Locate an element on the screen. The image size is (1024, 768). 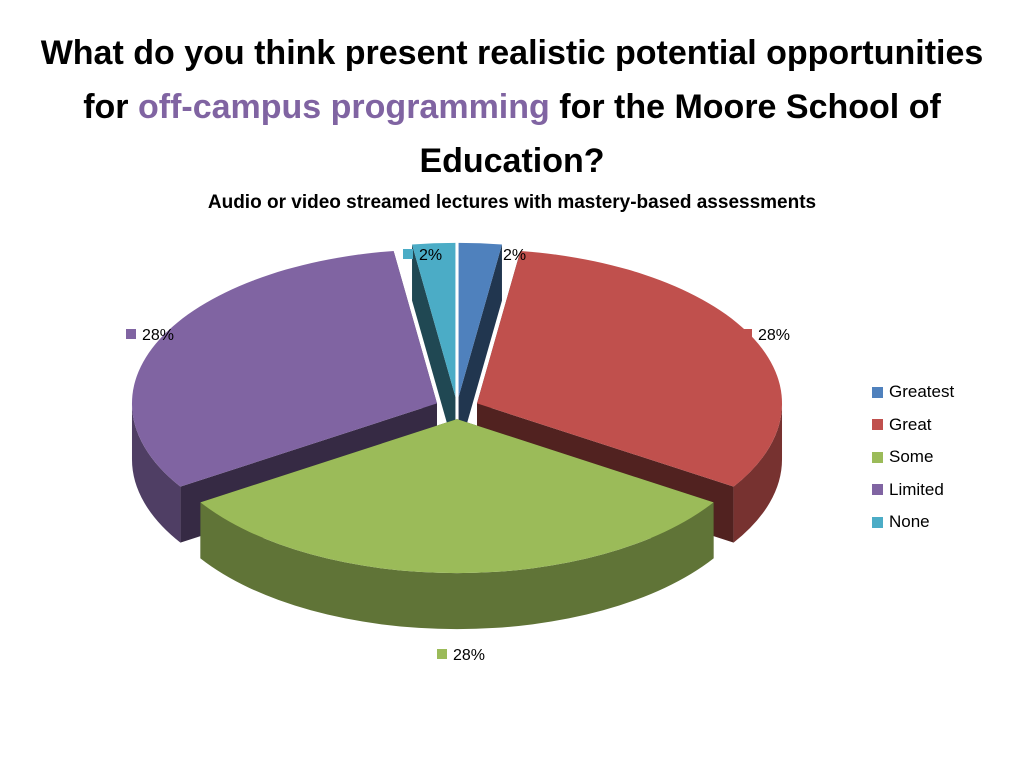
legend-label: Great is located at coordinates (910, 424).